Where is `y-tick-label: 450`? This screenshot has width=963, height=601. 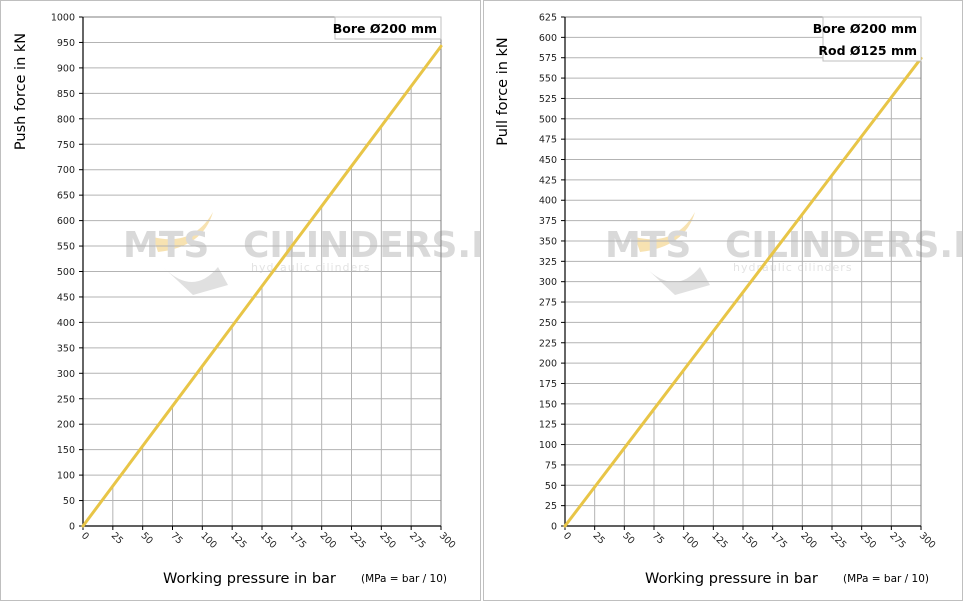 y-tick-label: 450 is located at coordinates (548, 160).